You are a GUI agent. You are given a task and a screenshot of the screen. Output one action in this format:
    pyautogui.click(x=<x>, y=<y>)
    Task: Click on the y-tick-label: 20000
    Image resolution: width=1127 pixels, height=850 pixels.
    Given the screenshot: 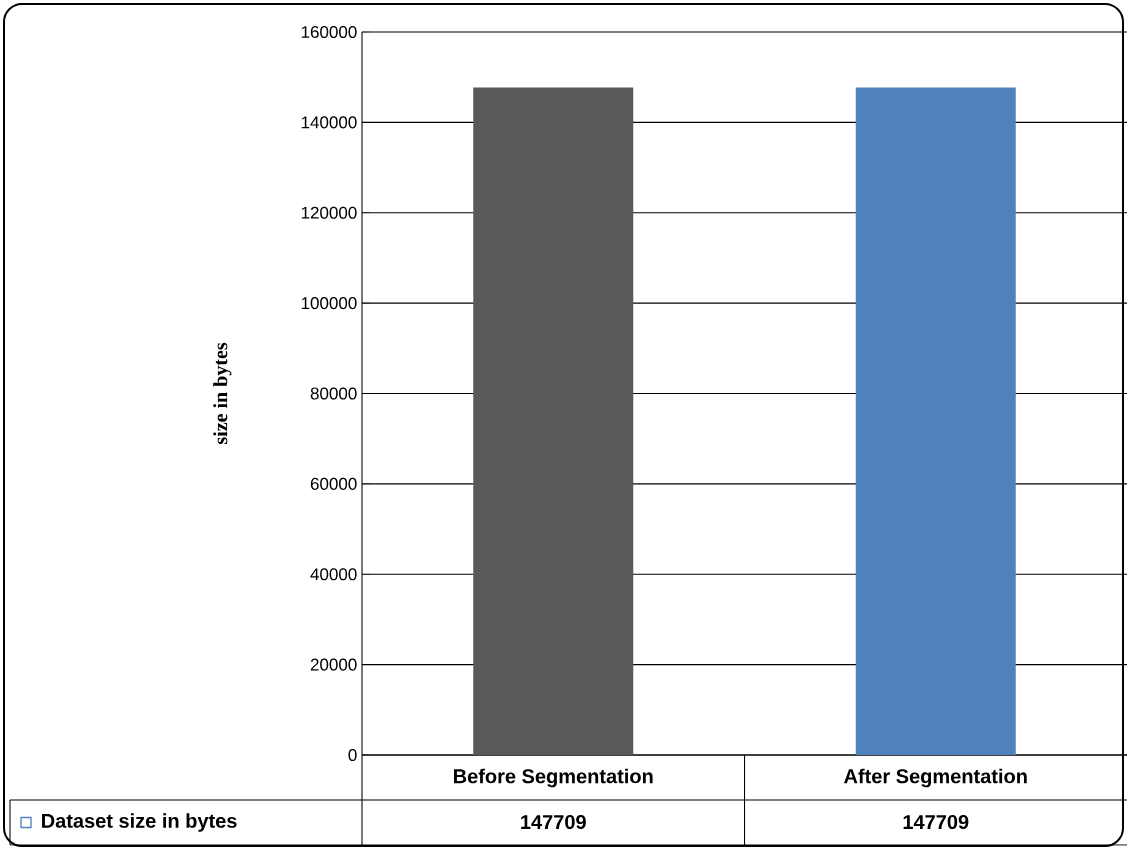 What is the action you would take?
    pyautogui.click(x=333, y=664)
    